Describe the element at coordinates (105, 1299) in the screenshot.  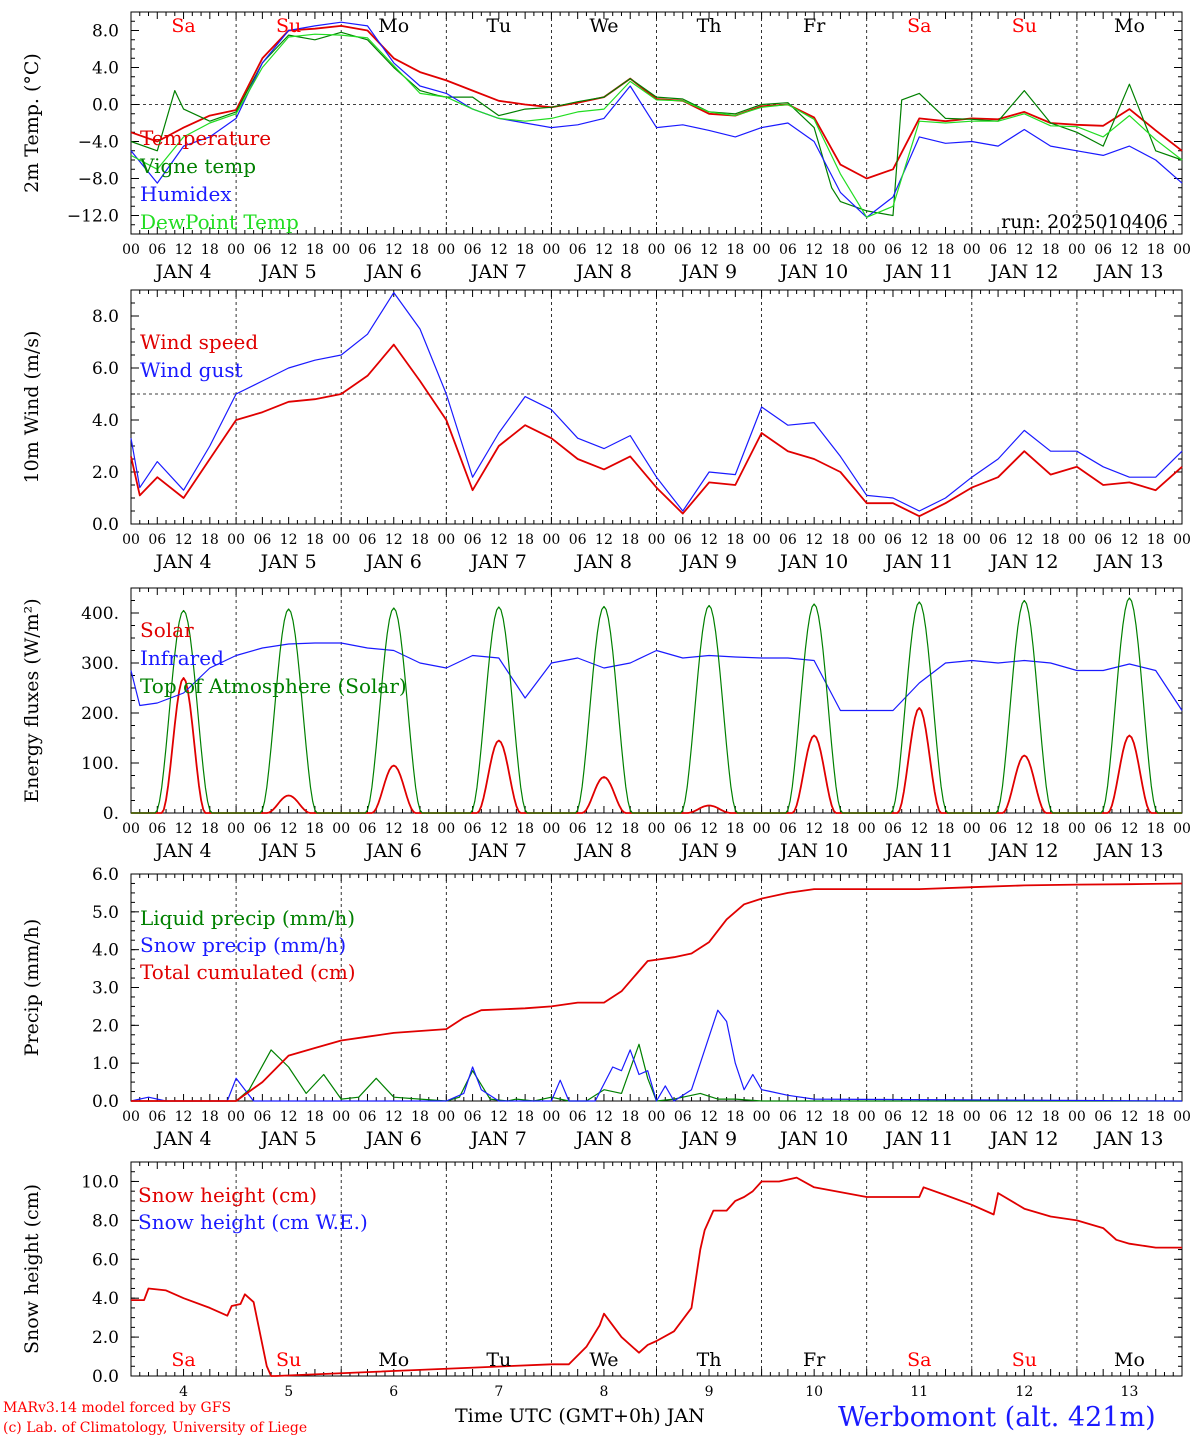
I see `y-tick-label: 4.0` at that location.